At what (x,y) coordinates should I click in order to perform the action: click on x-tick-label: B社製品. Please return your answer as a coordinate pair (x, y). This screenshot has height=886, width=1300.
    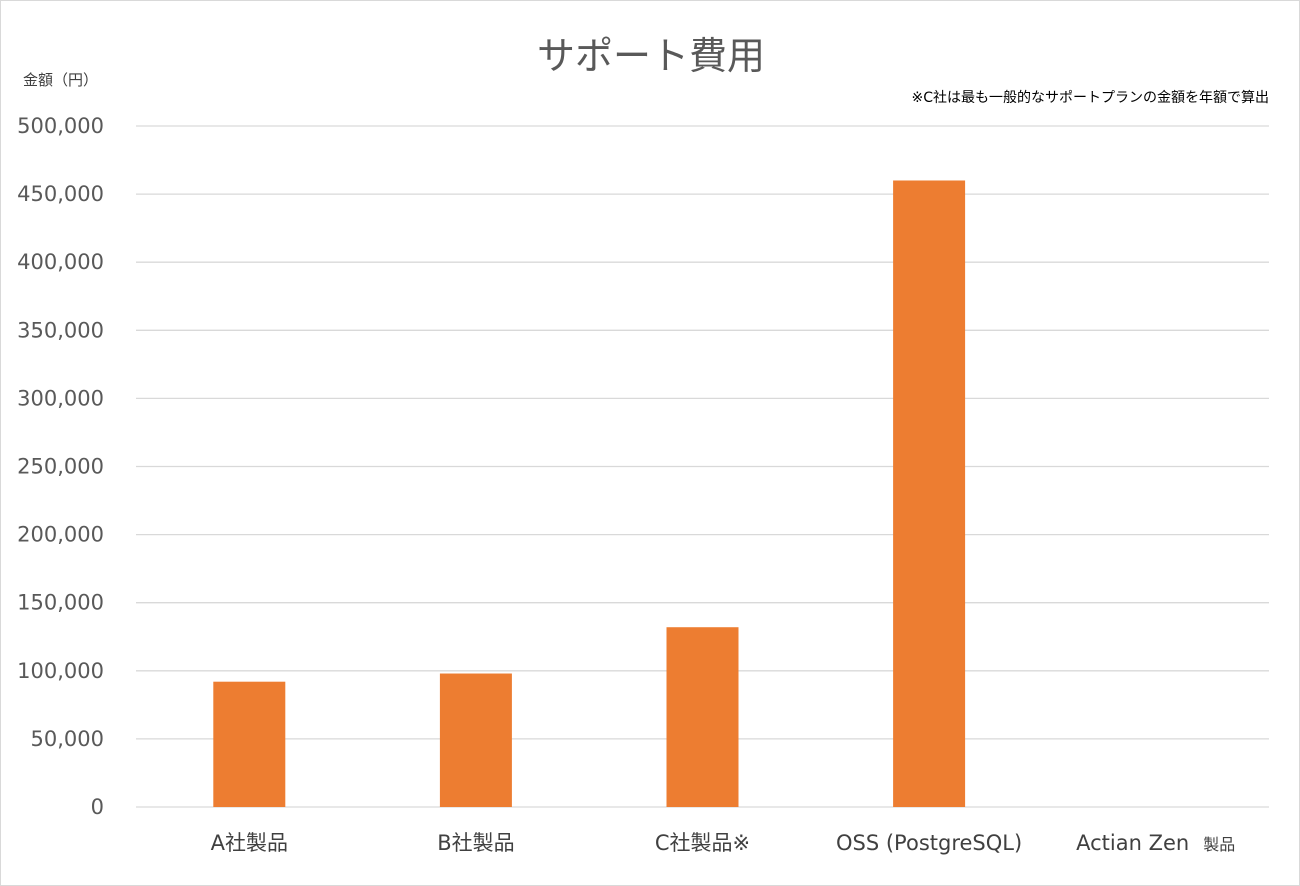
    Looking at the image, I should click on (475, 843).